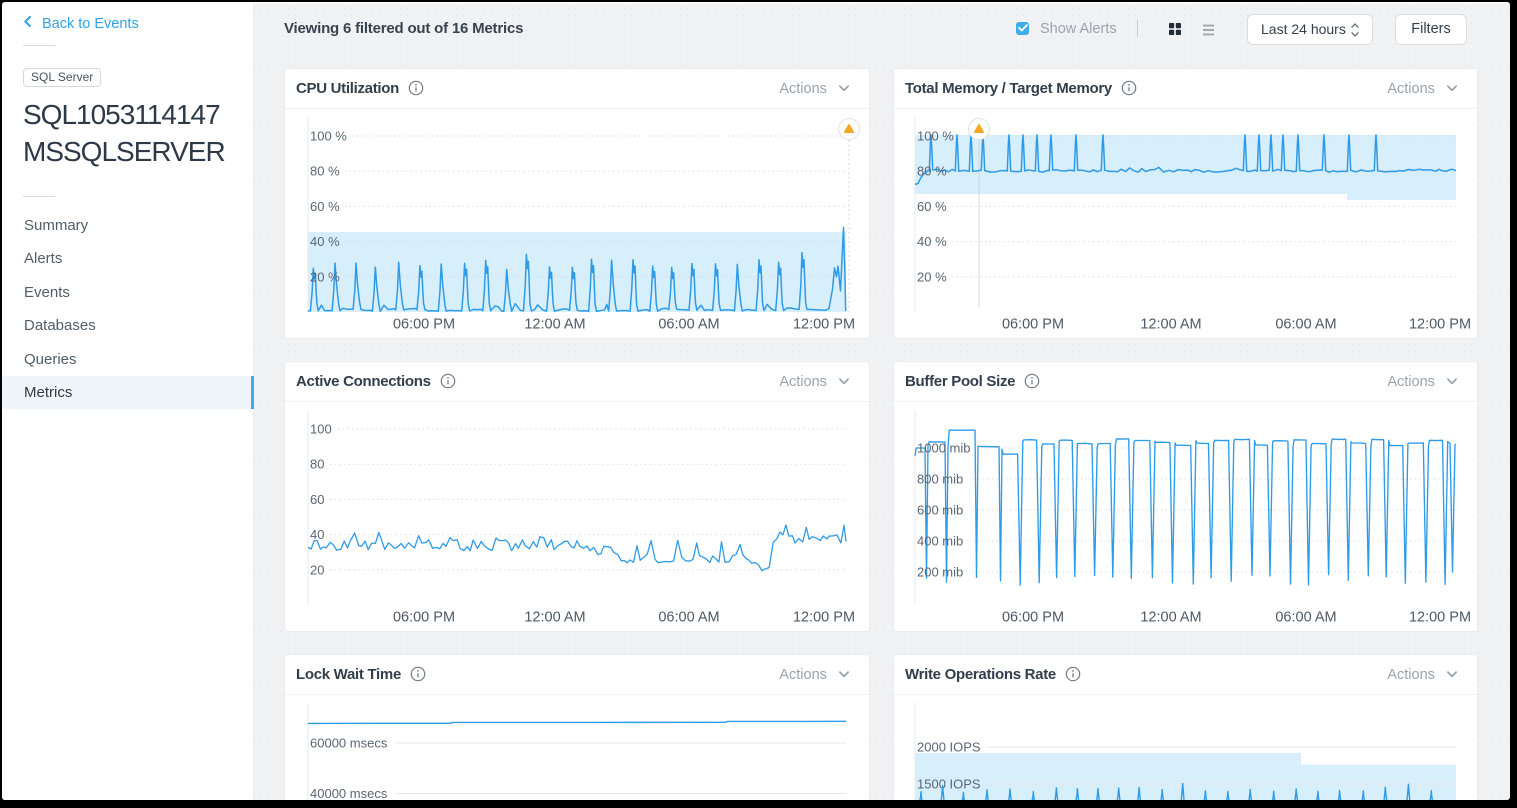 The image size is (1517, 808). Describe the element at coordinates (349, 743) in the screenshot. I see `svg-text: 60000 msecs` at that location.